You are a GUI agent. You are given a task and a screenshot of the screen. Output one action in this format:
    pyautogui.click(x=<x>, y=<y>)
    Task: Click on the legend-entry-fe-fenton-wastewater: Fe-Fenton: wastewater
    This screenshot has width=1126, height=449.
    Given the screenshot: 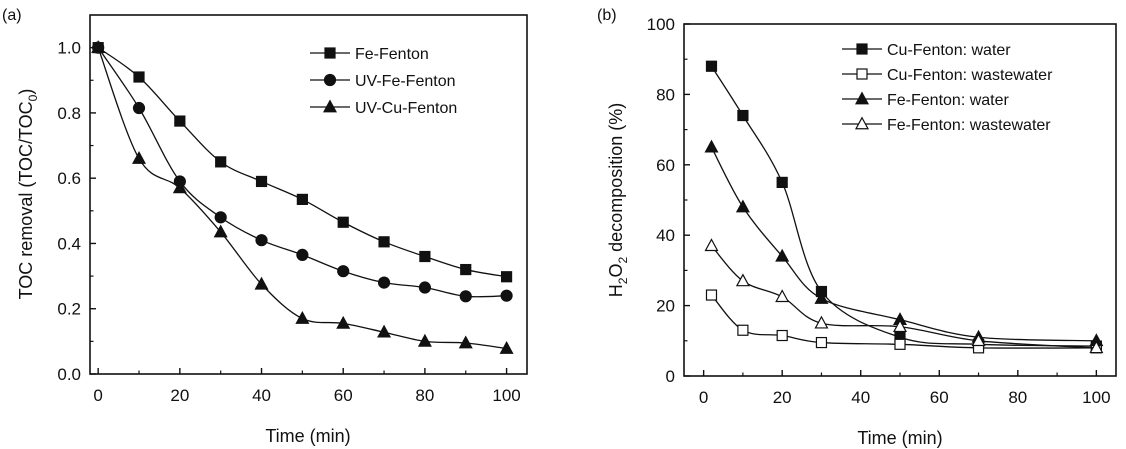 What is the action you would take?
    pyautogui.click(x=946, y=125)
    